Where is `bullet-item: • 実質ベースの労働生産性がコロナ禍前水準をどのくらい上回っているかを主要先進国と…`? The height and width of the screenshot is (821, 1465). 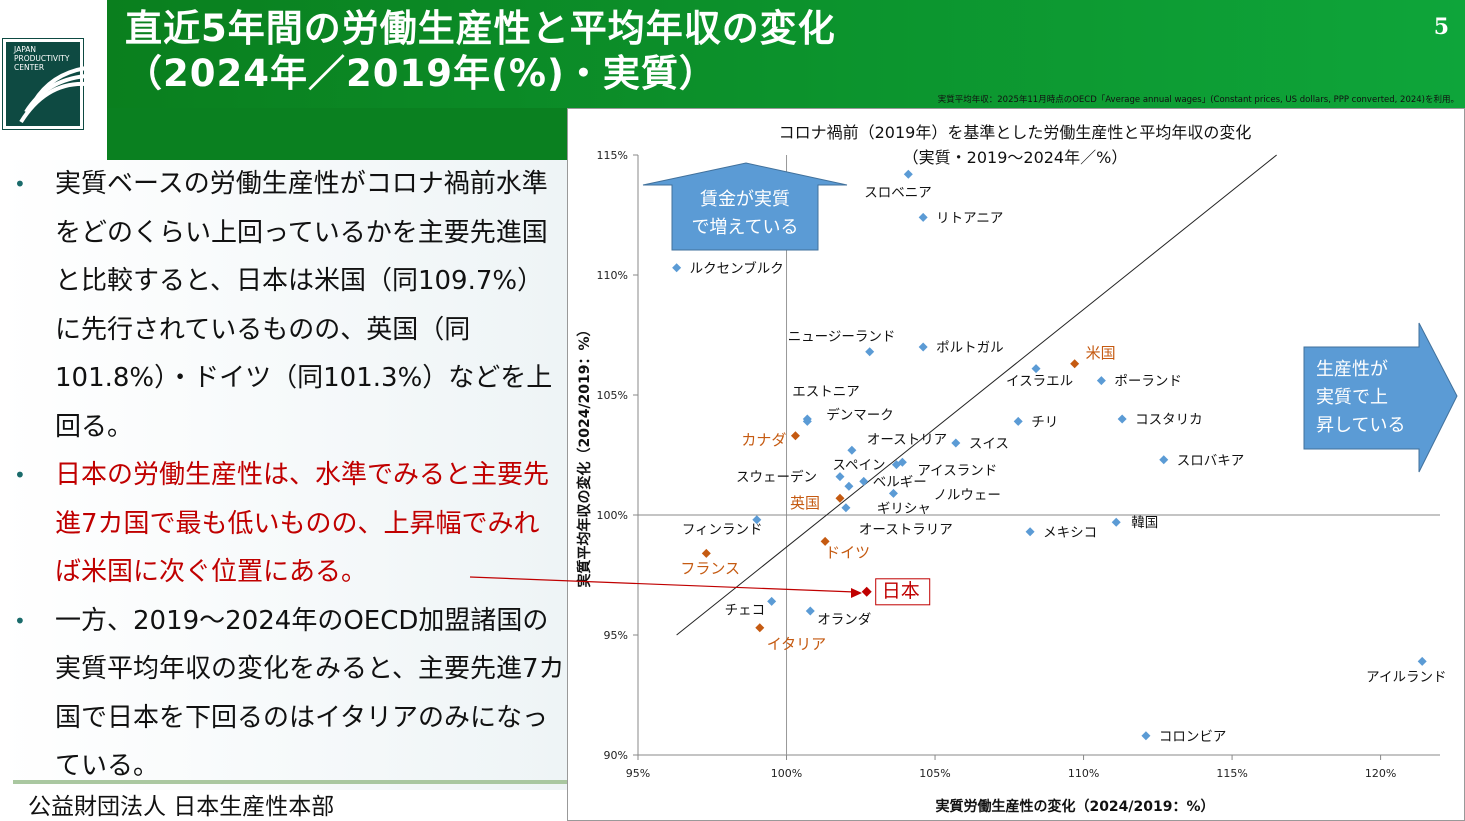 bullet-item: • 実質ベースの労働生産性がコロナ禍前水準をどのくらい上回っているかを主要先進国と… is located at coordinates (287, 305).